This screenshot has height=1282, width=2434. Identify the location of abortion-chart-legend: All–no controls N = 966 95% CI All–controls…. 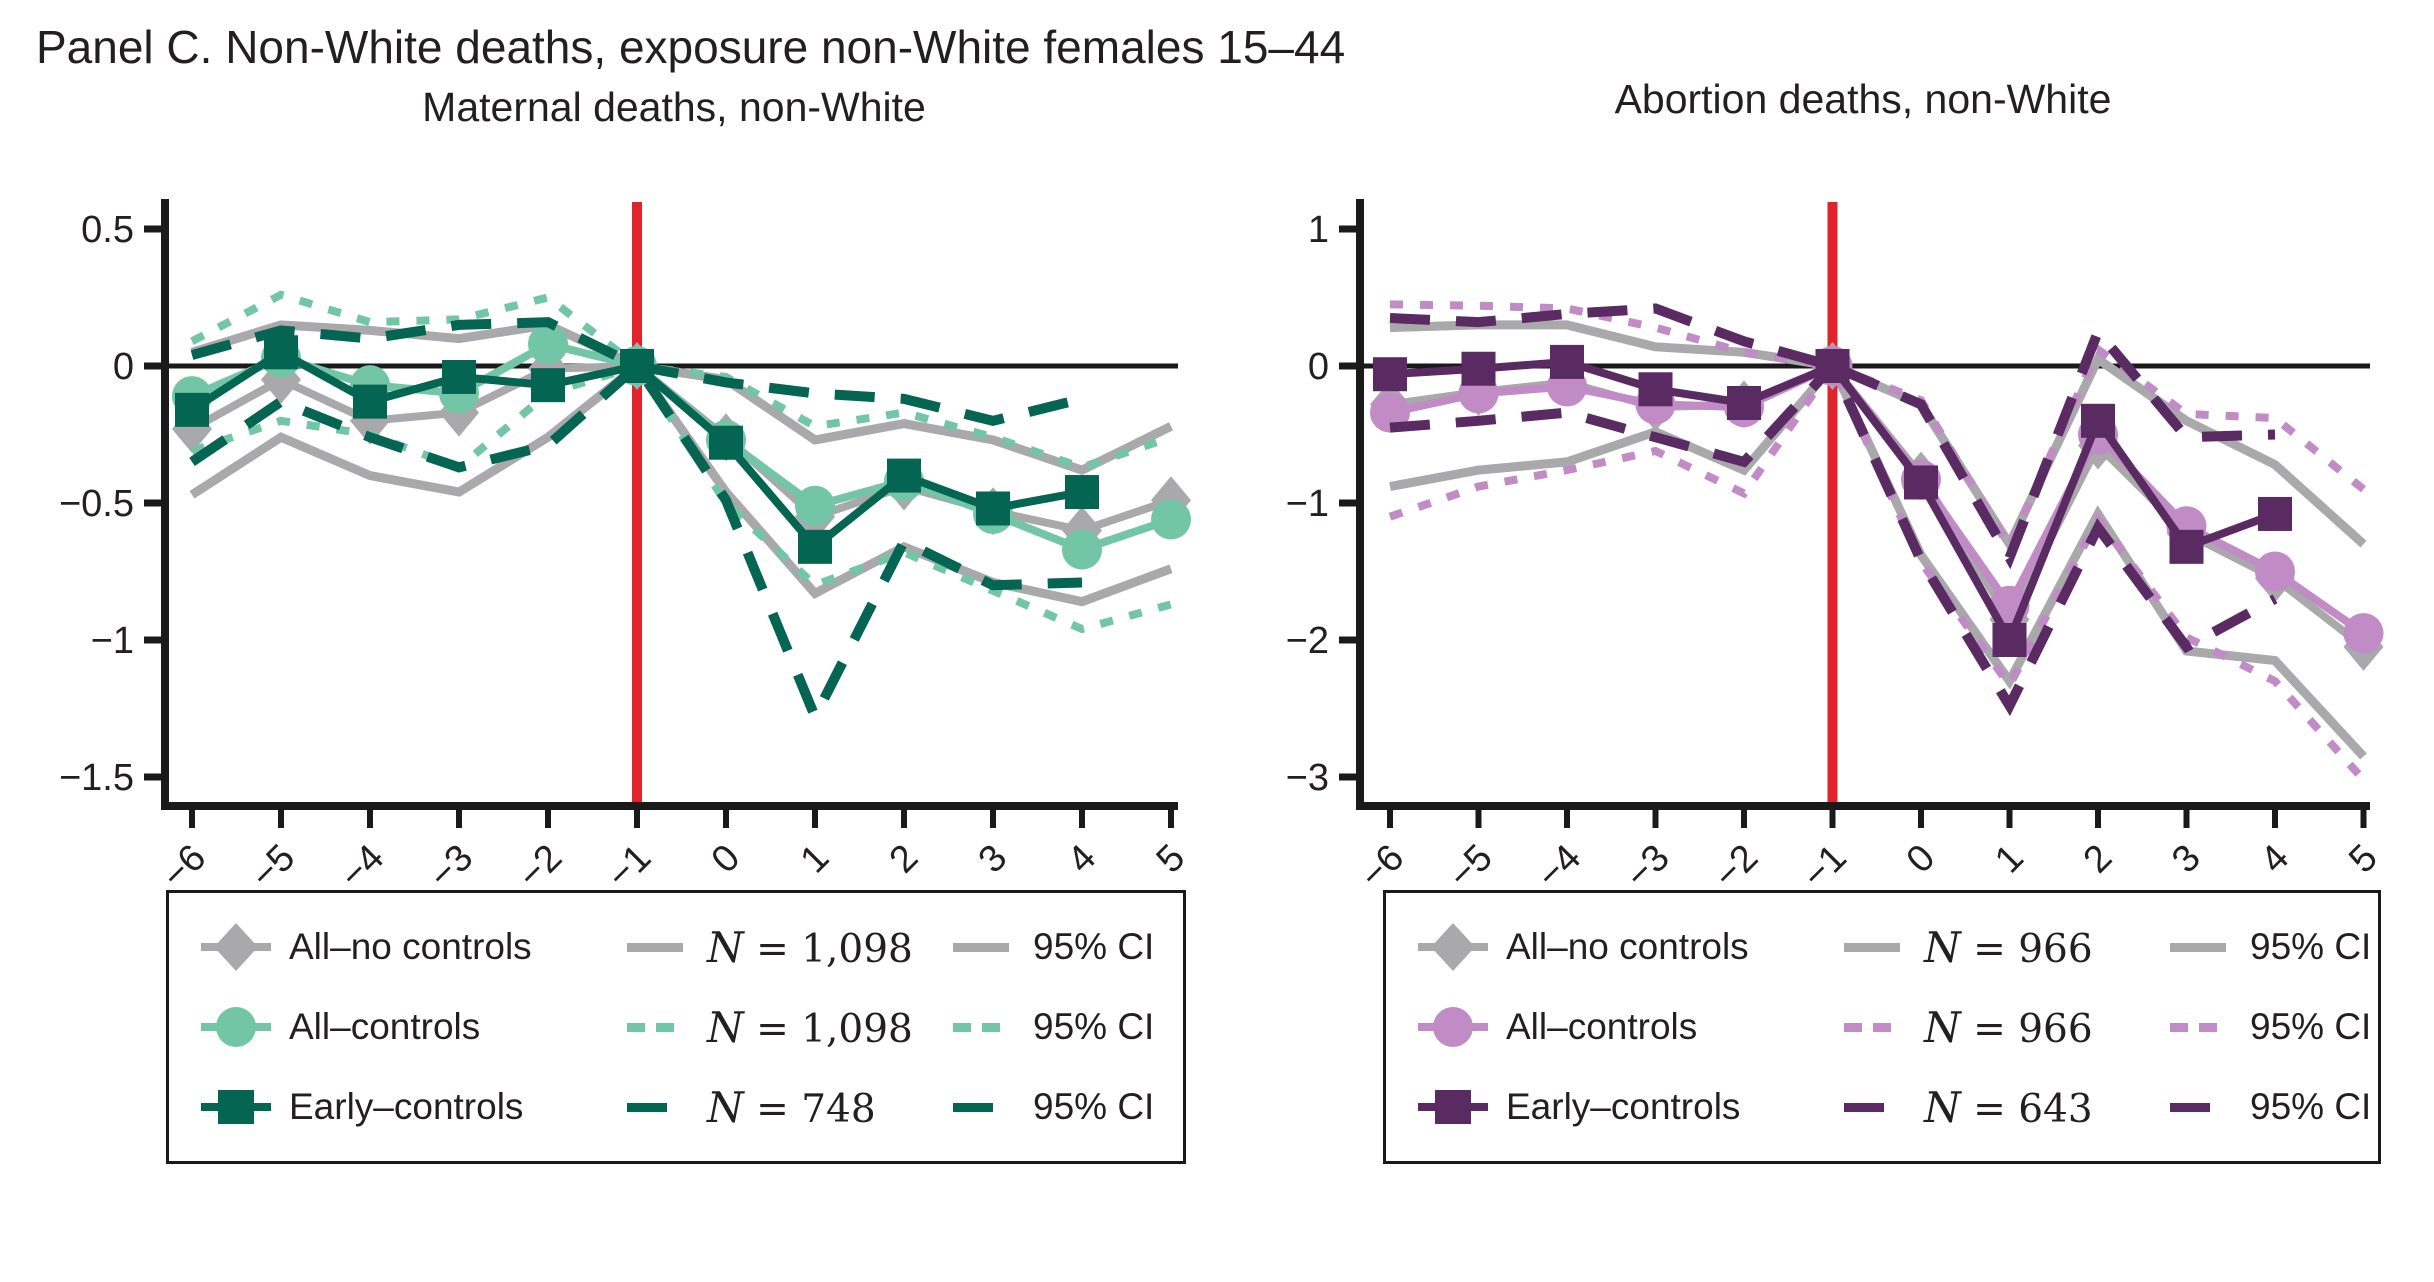
(1882, 1027).